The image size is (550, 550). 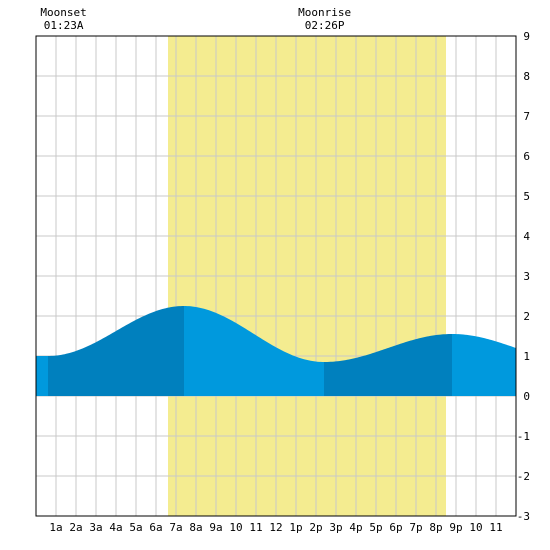 I want to click on y-tick-label: 8, so click(x=526, y=76).